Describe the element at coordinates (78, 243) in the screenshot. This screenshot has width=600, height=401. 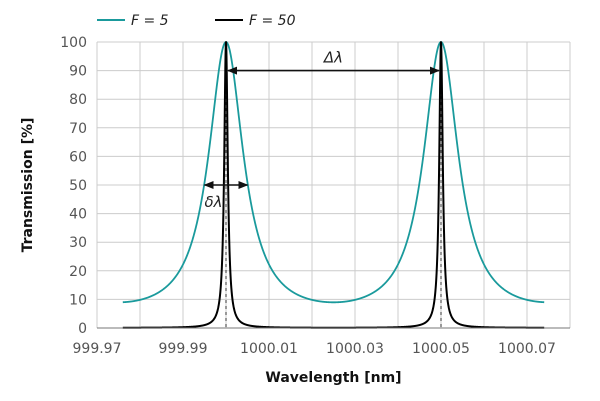
I see `y-tick-label: 30` at that location.